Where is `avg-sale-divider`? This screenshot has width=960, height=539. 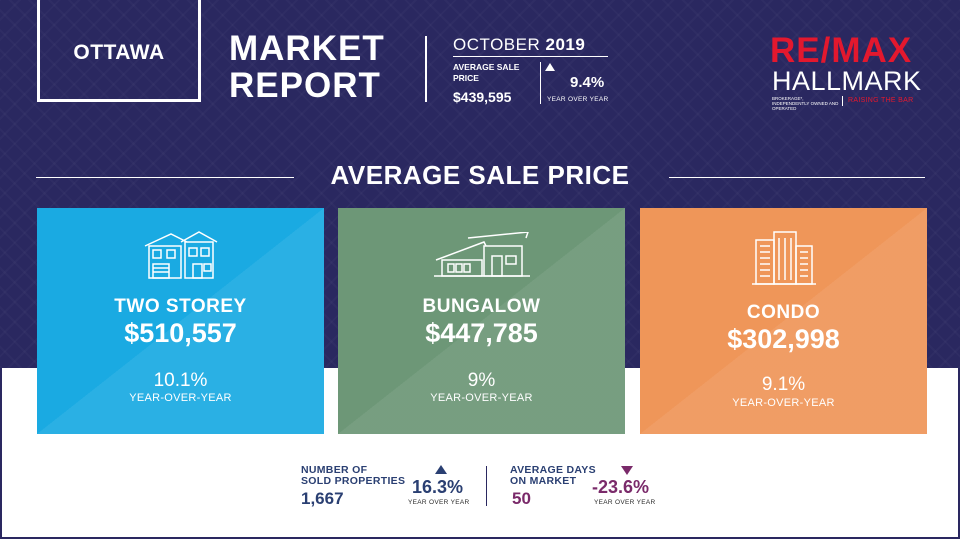 avg-sale-divider is located at coordinates (540, 83).